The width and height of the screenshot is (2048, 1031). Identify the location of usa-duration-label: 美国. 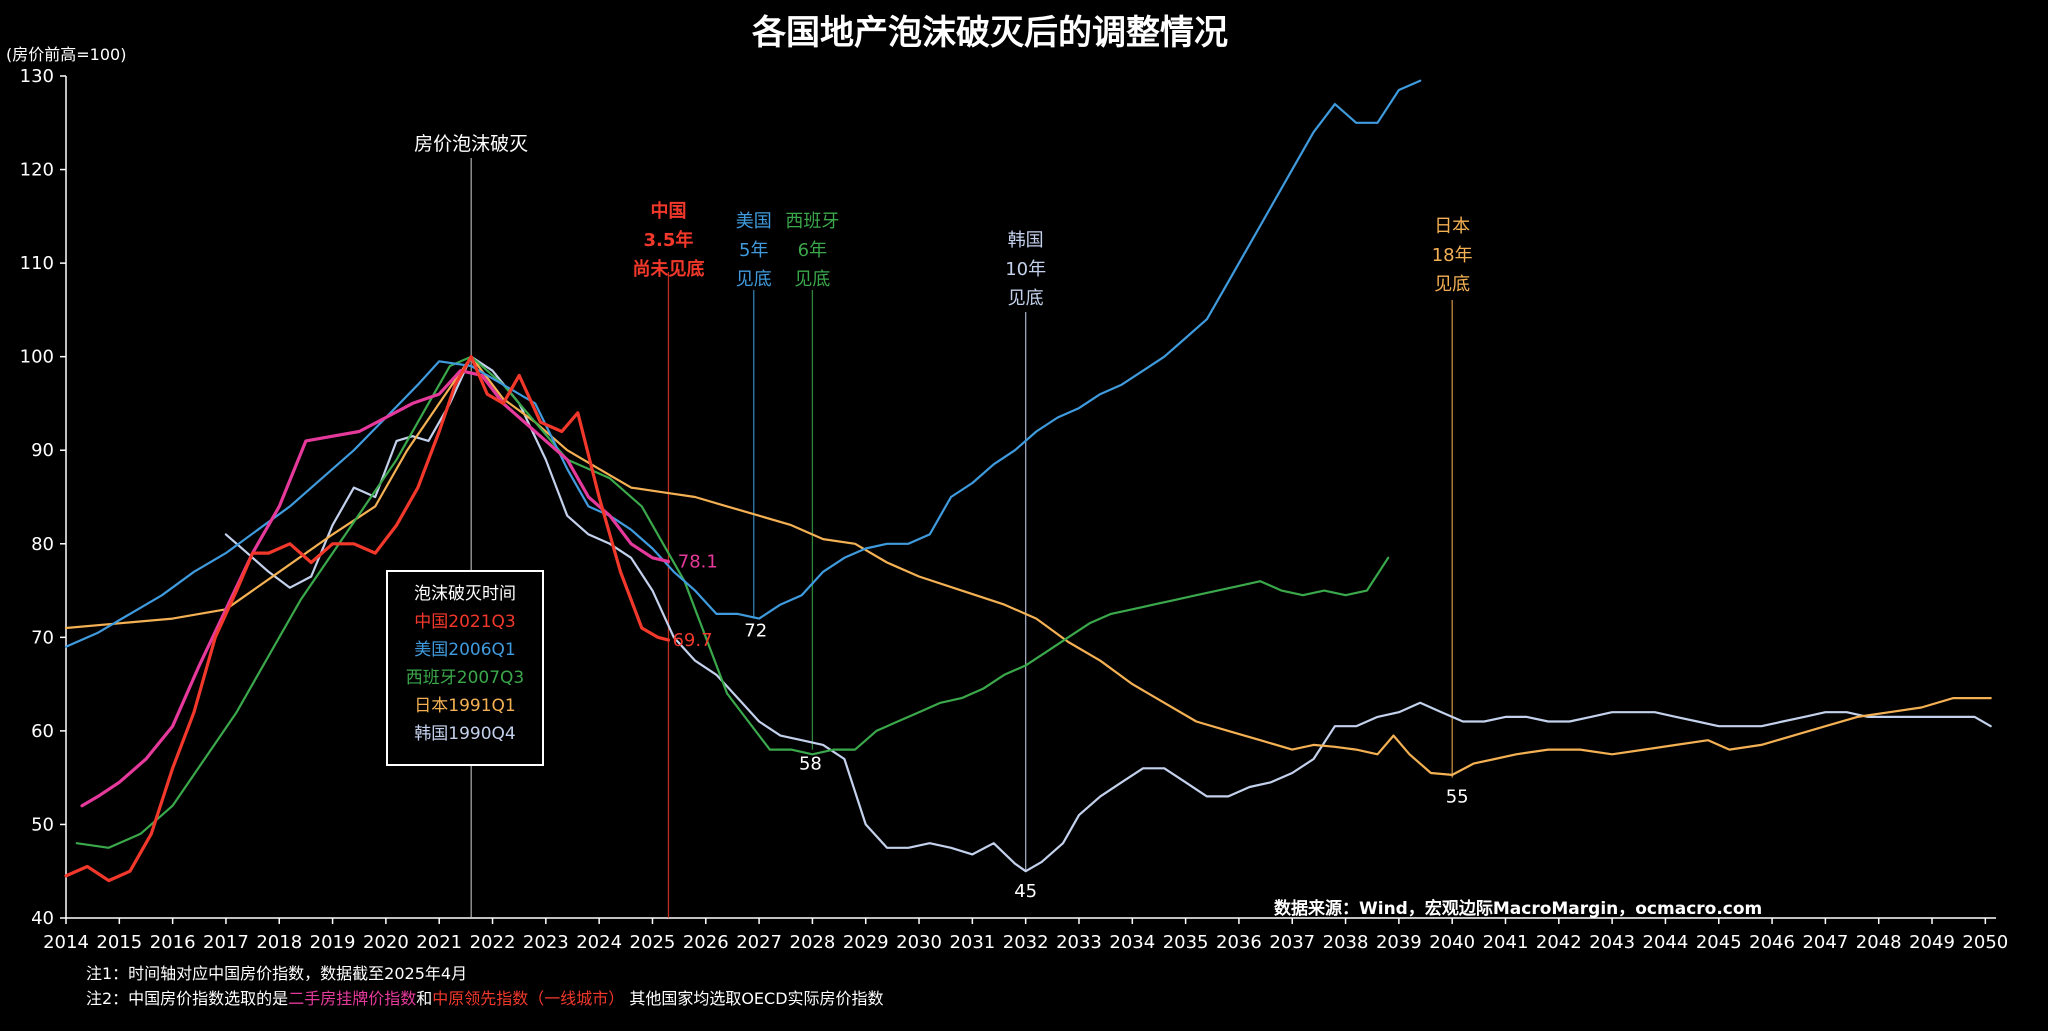
(754, 221).